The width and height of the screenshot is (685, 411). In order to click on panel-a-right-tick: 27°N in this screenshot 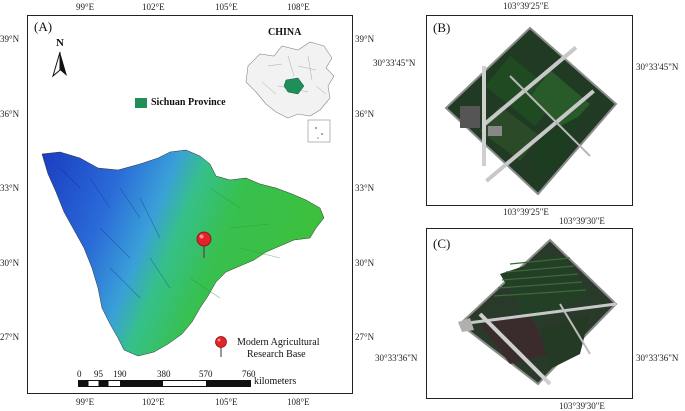, I will do `click(365, 337)`.